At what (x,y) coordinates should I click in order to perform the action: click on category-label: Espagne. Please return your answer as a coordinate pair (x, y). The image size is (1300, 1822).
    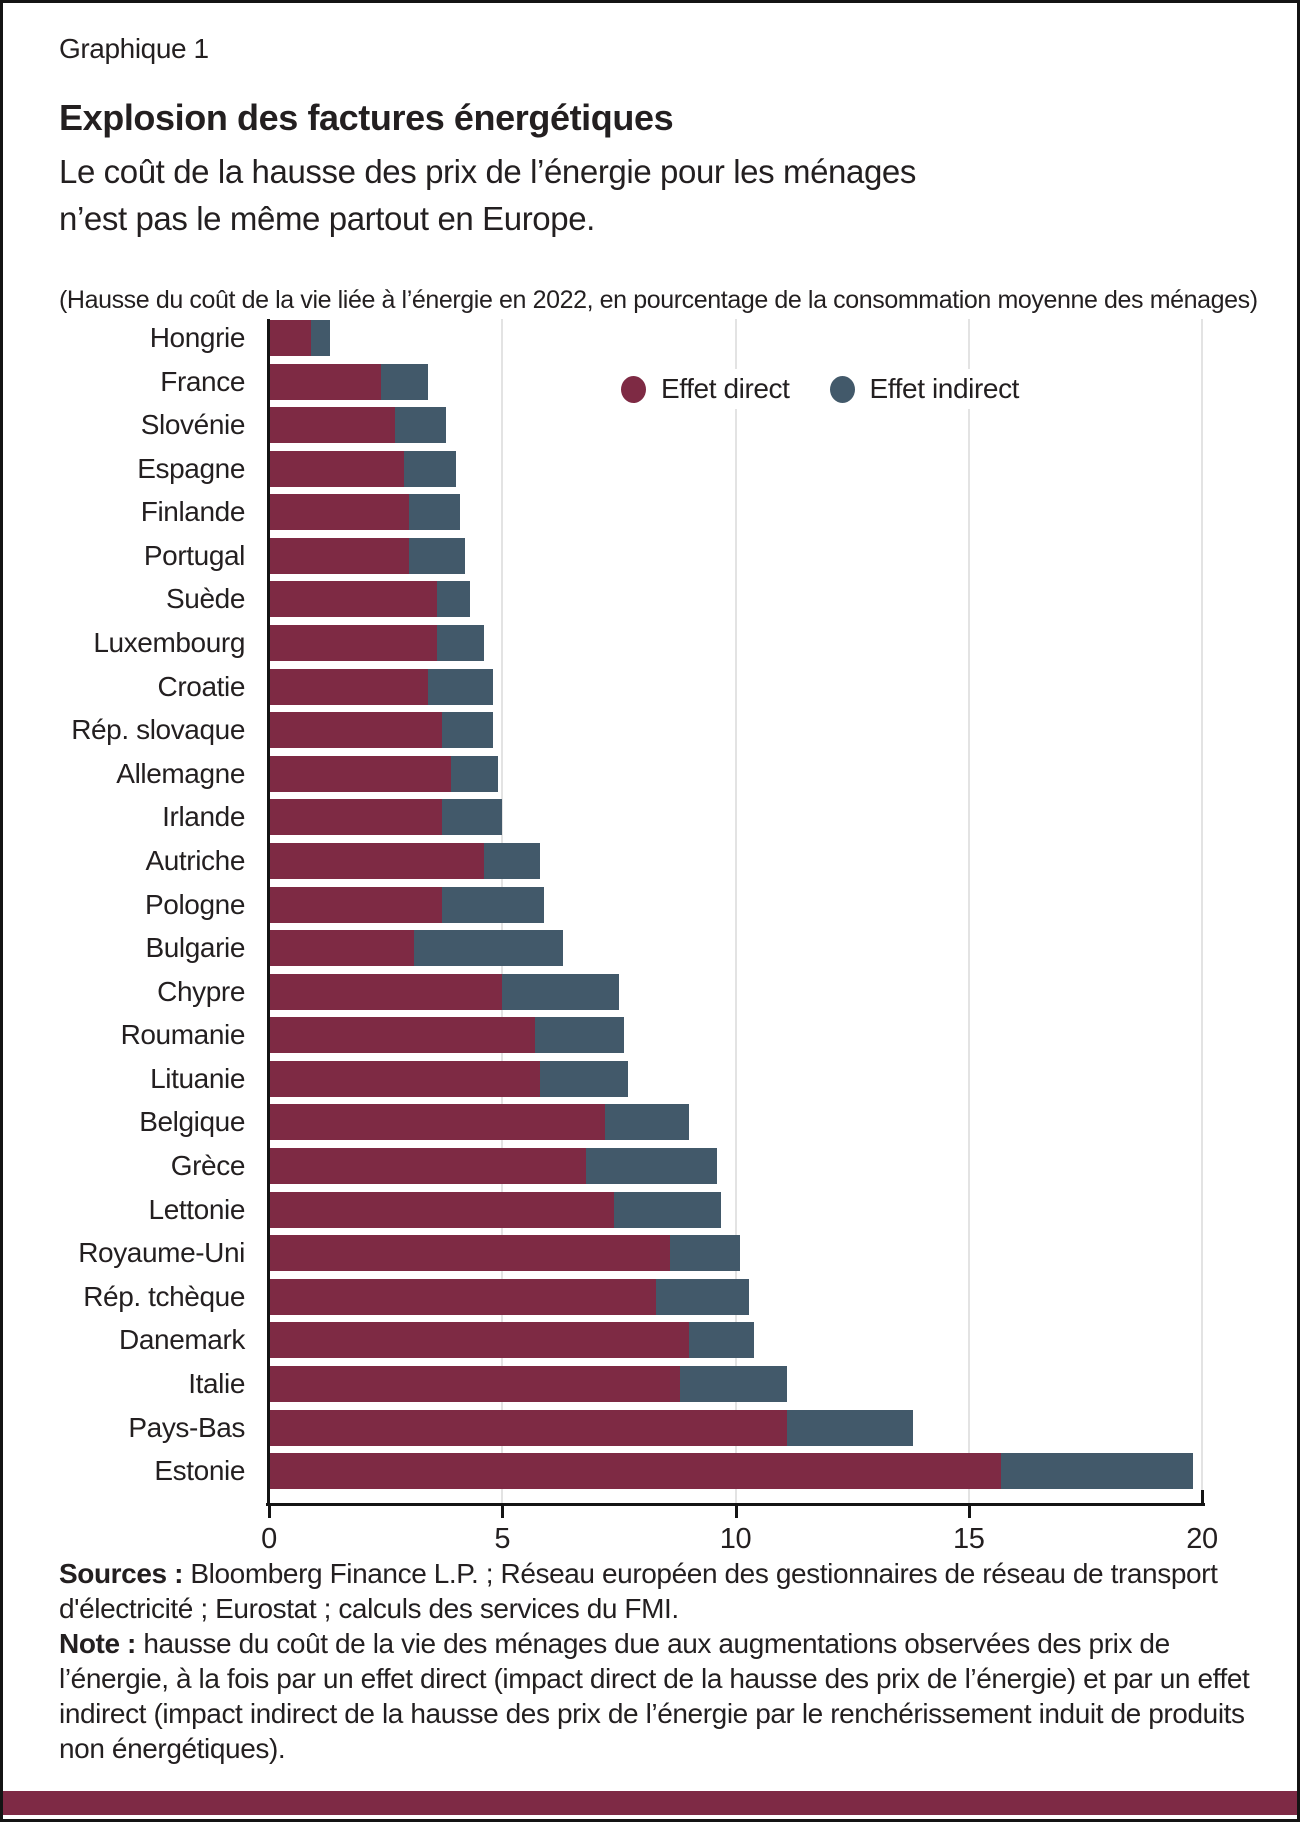
    Looking at the image, I should click on (191, 468).